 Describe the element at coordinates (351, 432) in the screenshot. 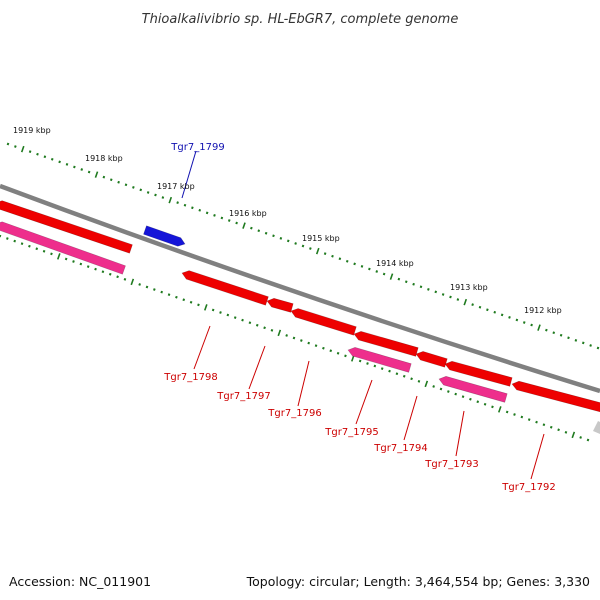

I see `gene-label-tgr7-1795: Tgr7_1795` at that location.